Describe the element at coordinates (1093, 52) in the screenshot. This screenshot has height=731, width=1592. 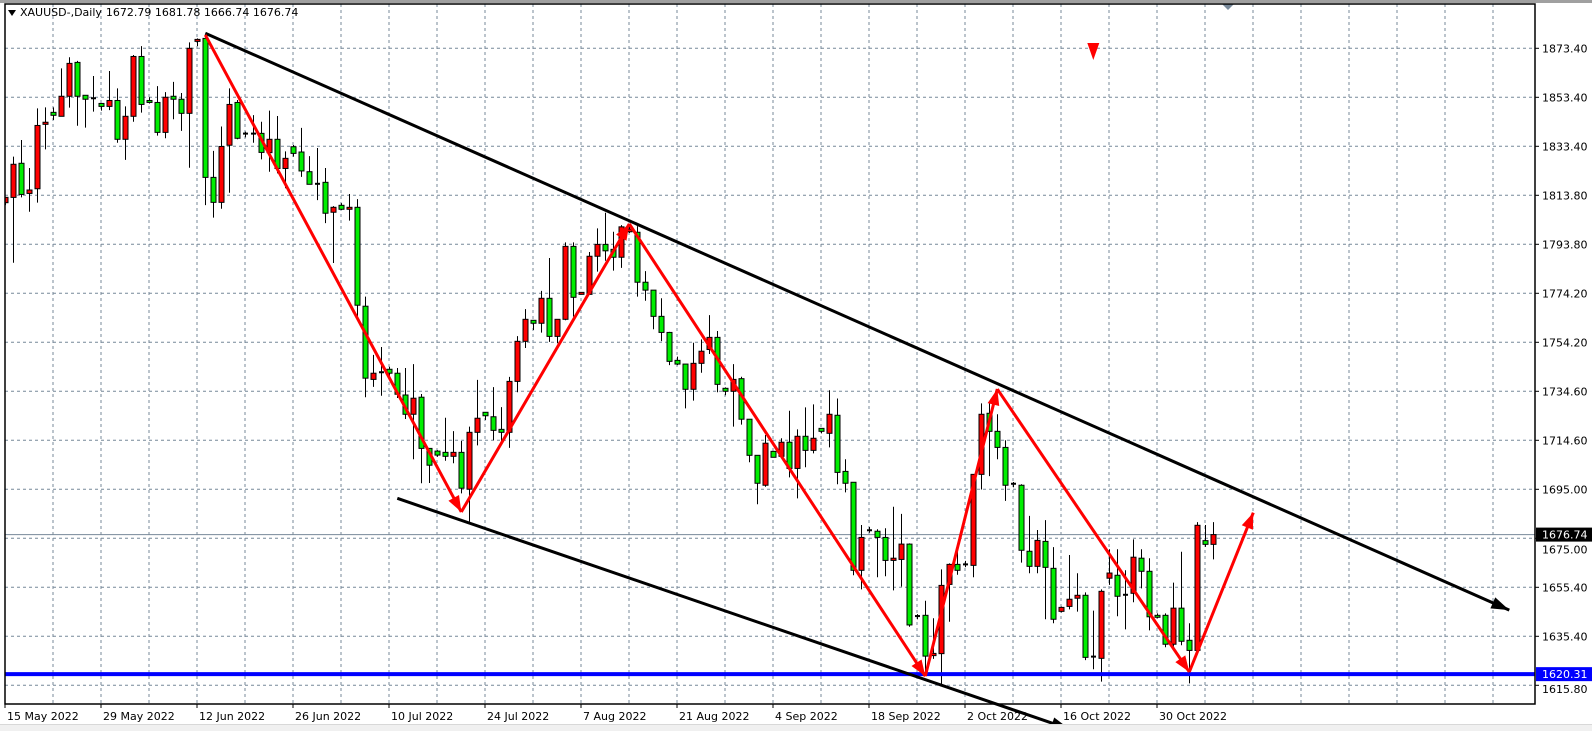
I see `arrow-down-marker-icon` at that location.